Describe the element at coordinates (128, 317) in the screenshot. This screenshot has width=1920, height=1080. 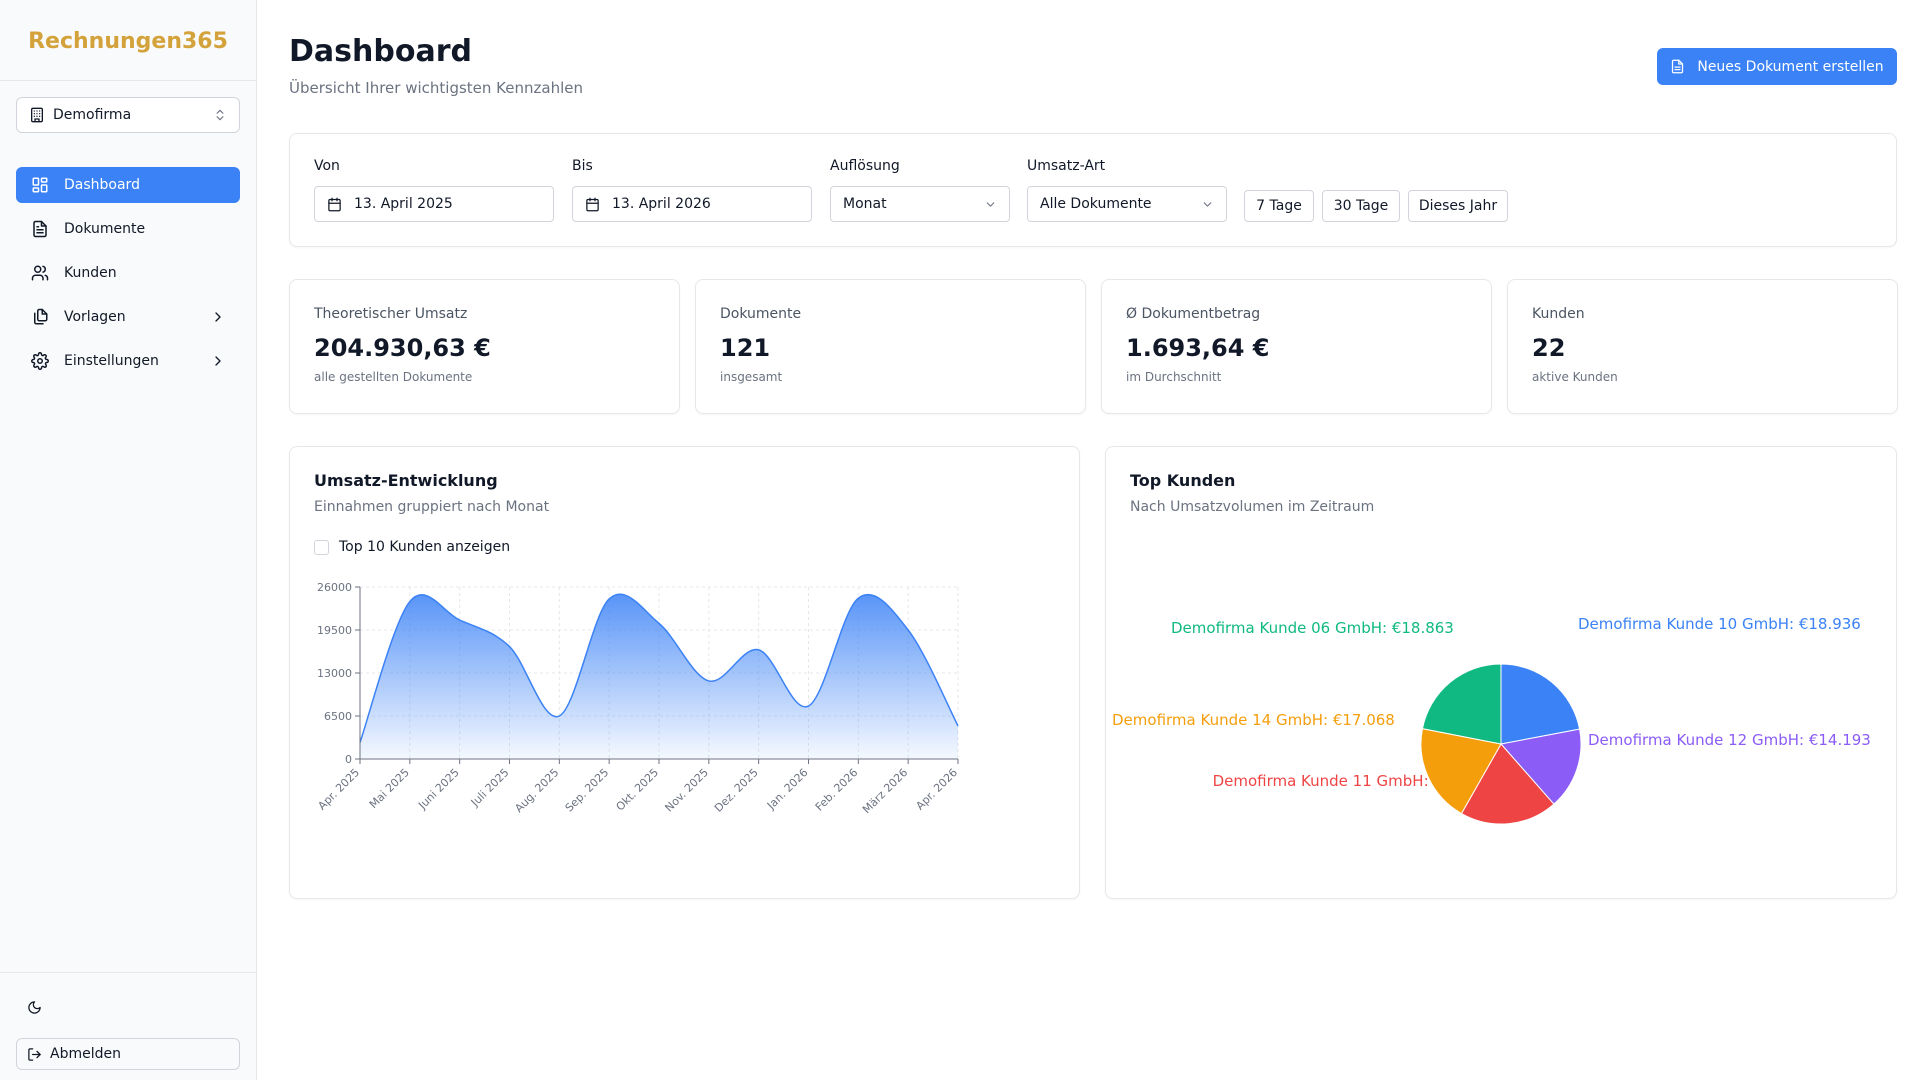
I see `sidebar-item-vorlagen: Vorlagen` at that location.